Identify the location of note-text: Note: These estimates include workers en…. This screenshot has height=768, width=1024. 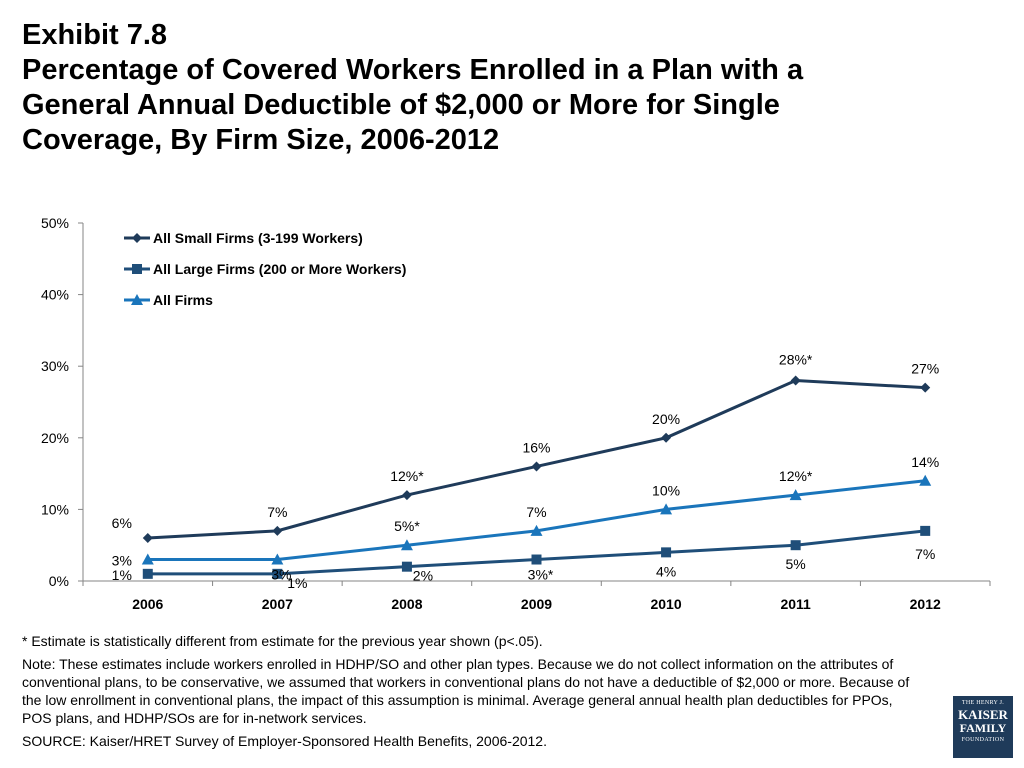
(466, 691).